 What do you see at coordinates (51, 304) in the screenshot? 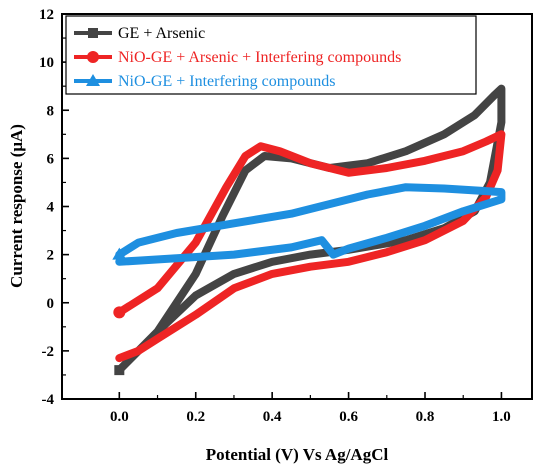
I see `y-tick-label: 0` at bounding box center [51, 304].